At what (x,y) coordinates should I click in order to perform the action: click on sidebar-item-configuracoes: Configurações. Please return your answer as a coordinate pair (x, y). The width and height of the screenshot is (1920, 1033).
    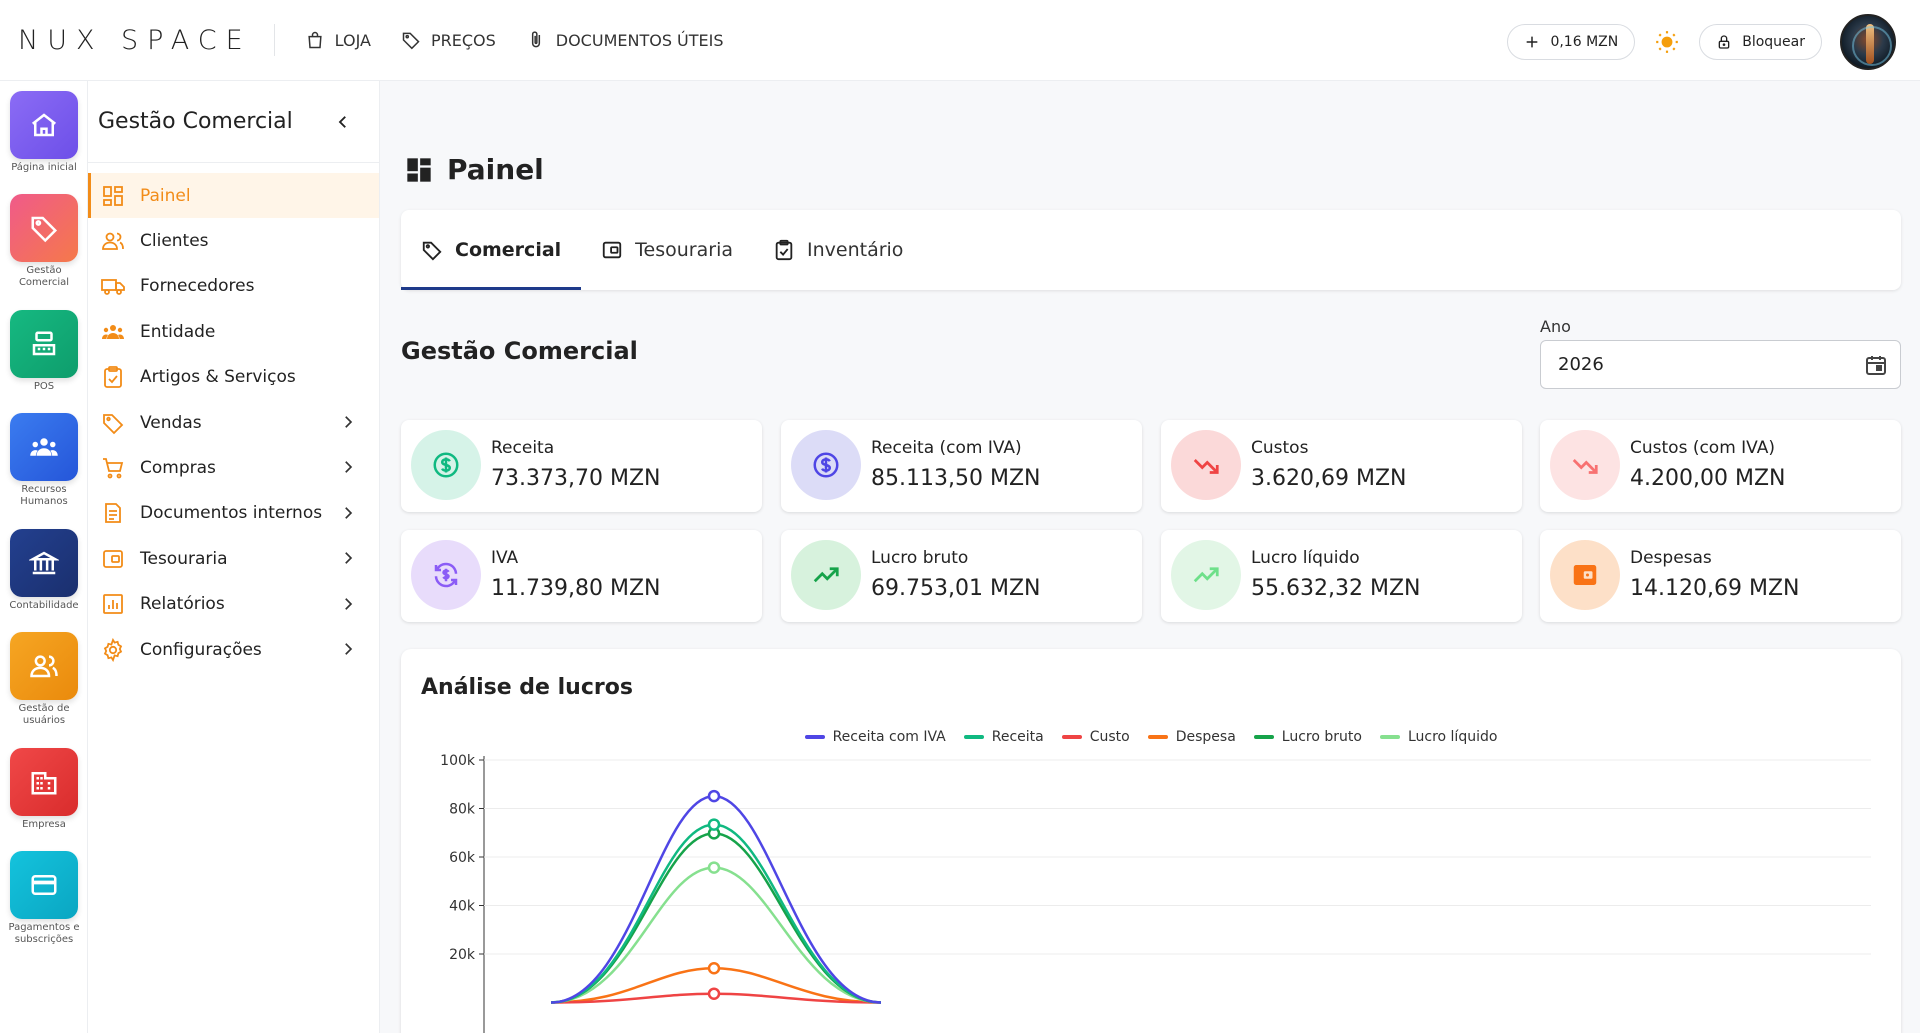
    Looking at the image, I should click on (233, 649).